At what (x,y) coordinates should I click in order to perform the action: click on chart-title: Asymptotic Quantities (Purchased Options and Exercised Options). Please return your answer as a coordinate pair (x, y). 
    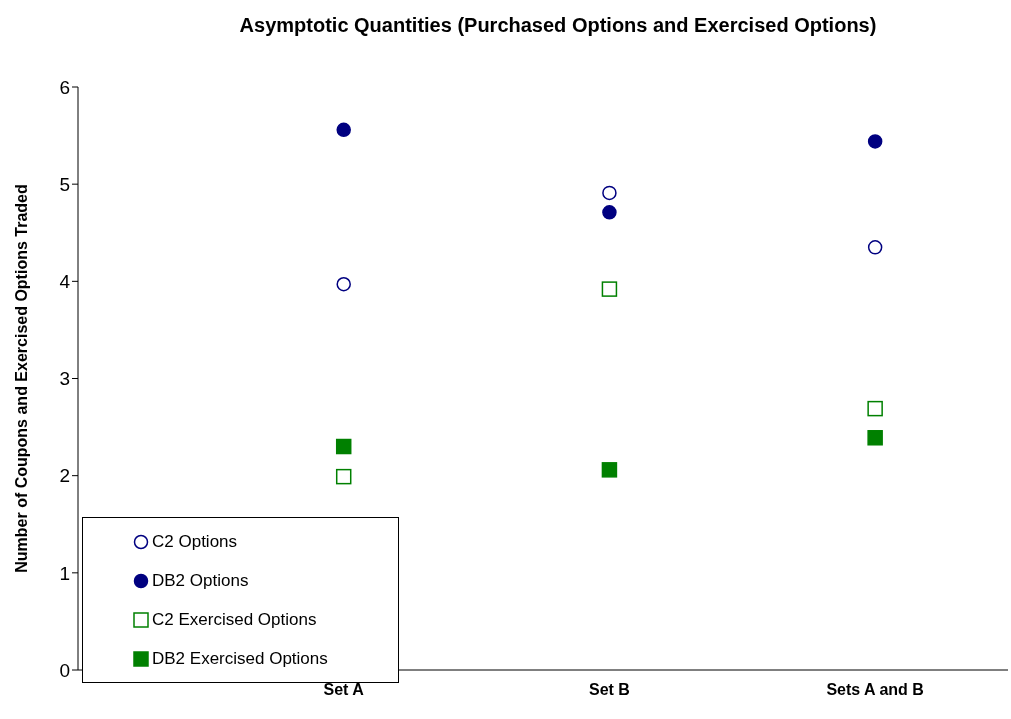
    Looking at the image, I should click on (558, 25).